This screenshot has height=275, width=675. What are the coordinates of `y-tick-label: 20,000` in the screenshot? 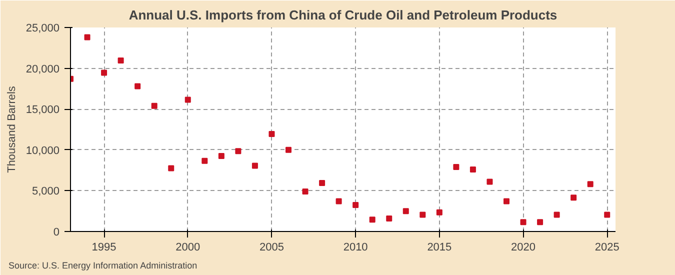 It's located at (43, 69).